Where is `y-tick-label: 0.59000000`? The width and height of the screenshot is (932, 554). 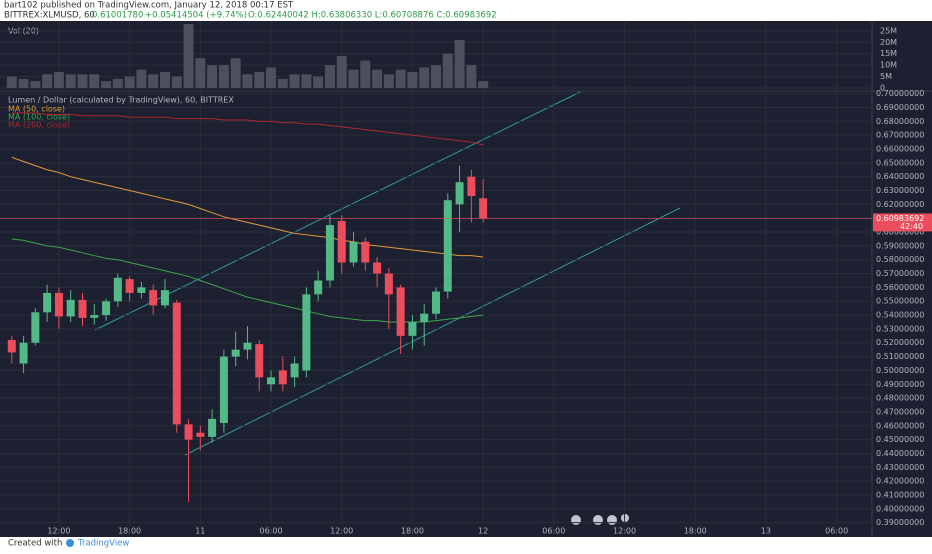 y-tick-label: 0.59000000 is located at coordinates (900, 245).